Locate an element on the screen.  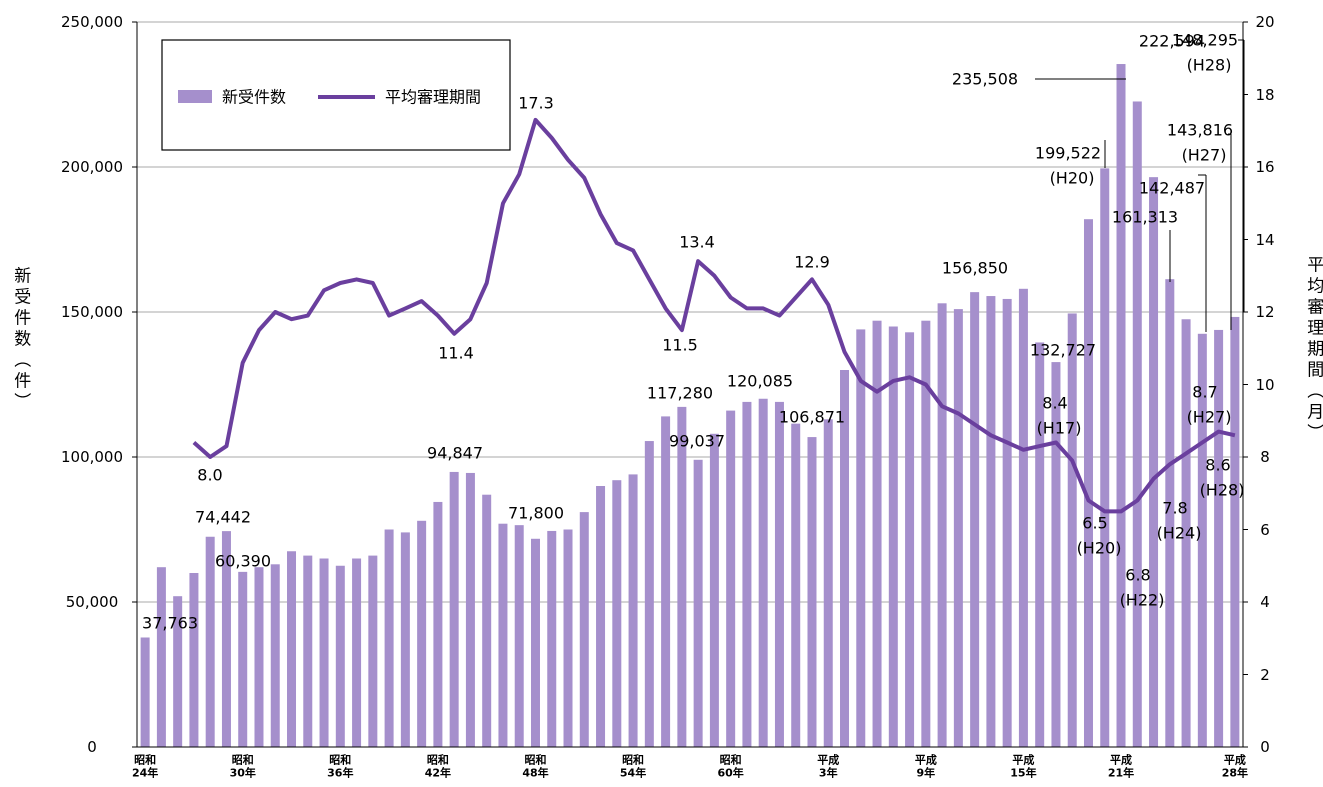
data-label: 142,487 is located at coordinates (1172, 188).